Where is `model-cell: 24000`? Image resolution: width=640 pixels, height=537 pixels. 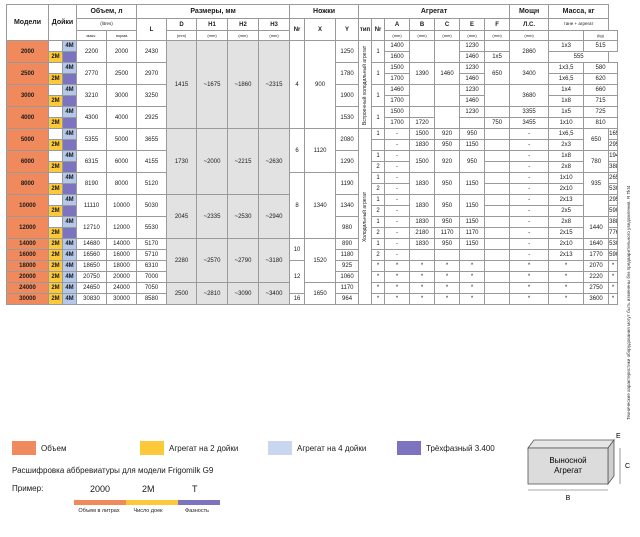
model-cell: 24000 is located at coordinates (27, 288).